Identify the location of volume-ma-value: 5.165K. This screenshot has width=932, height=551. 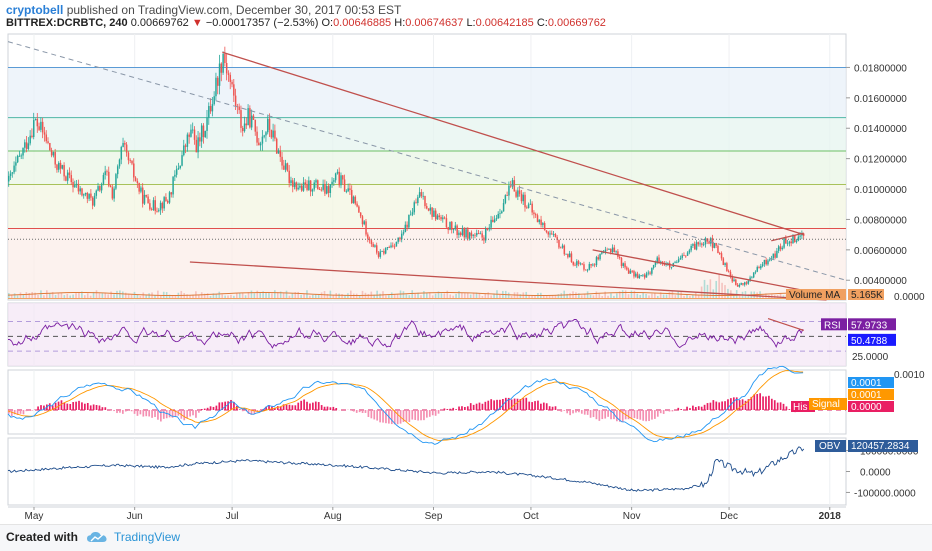
(867, 295).